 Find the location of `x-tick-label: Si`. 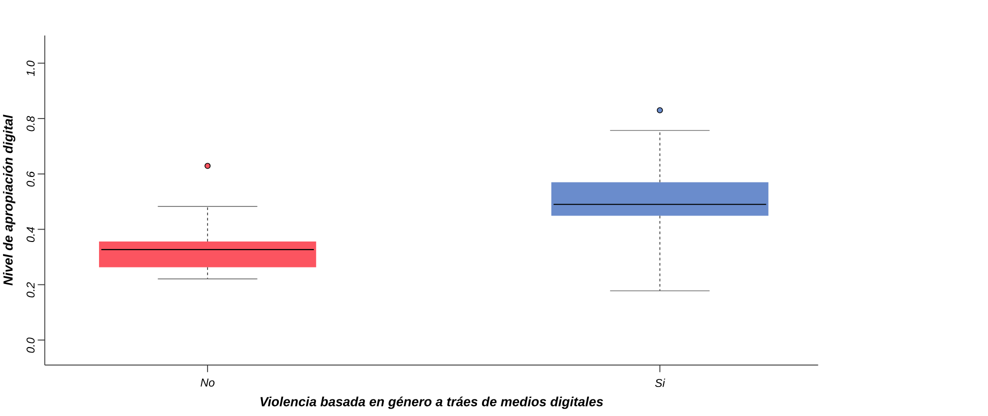

x-tick-label: Si is located at coordinates (660, 383).